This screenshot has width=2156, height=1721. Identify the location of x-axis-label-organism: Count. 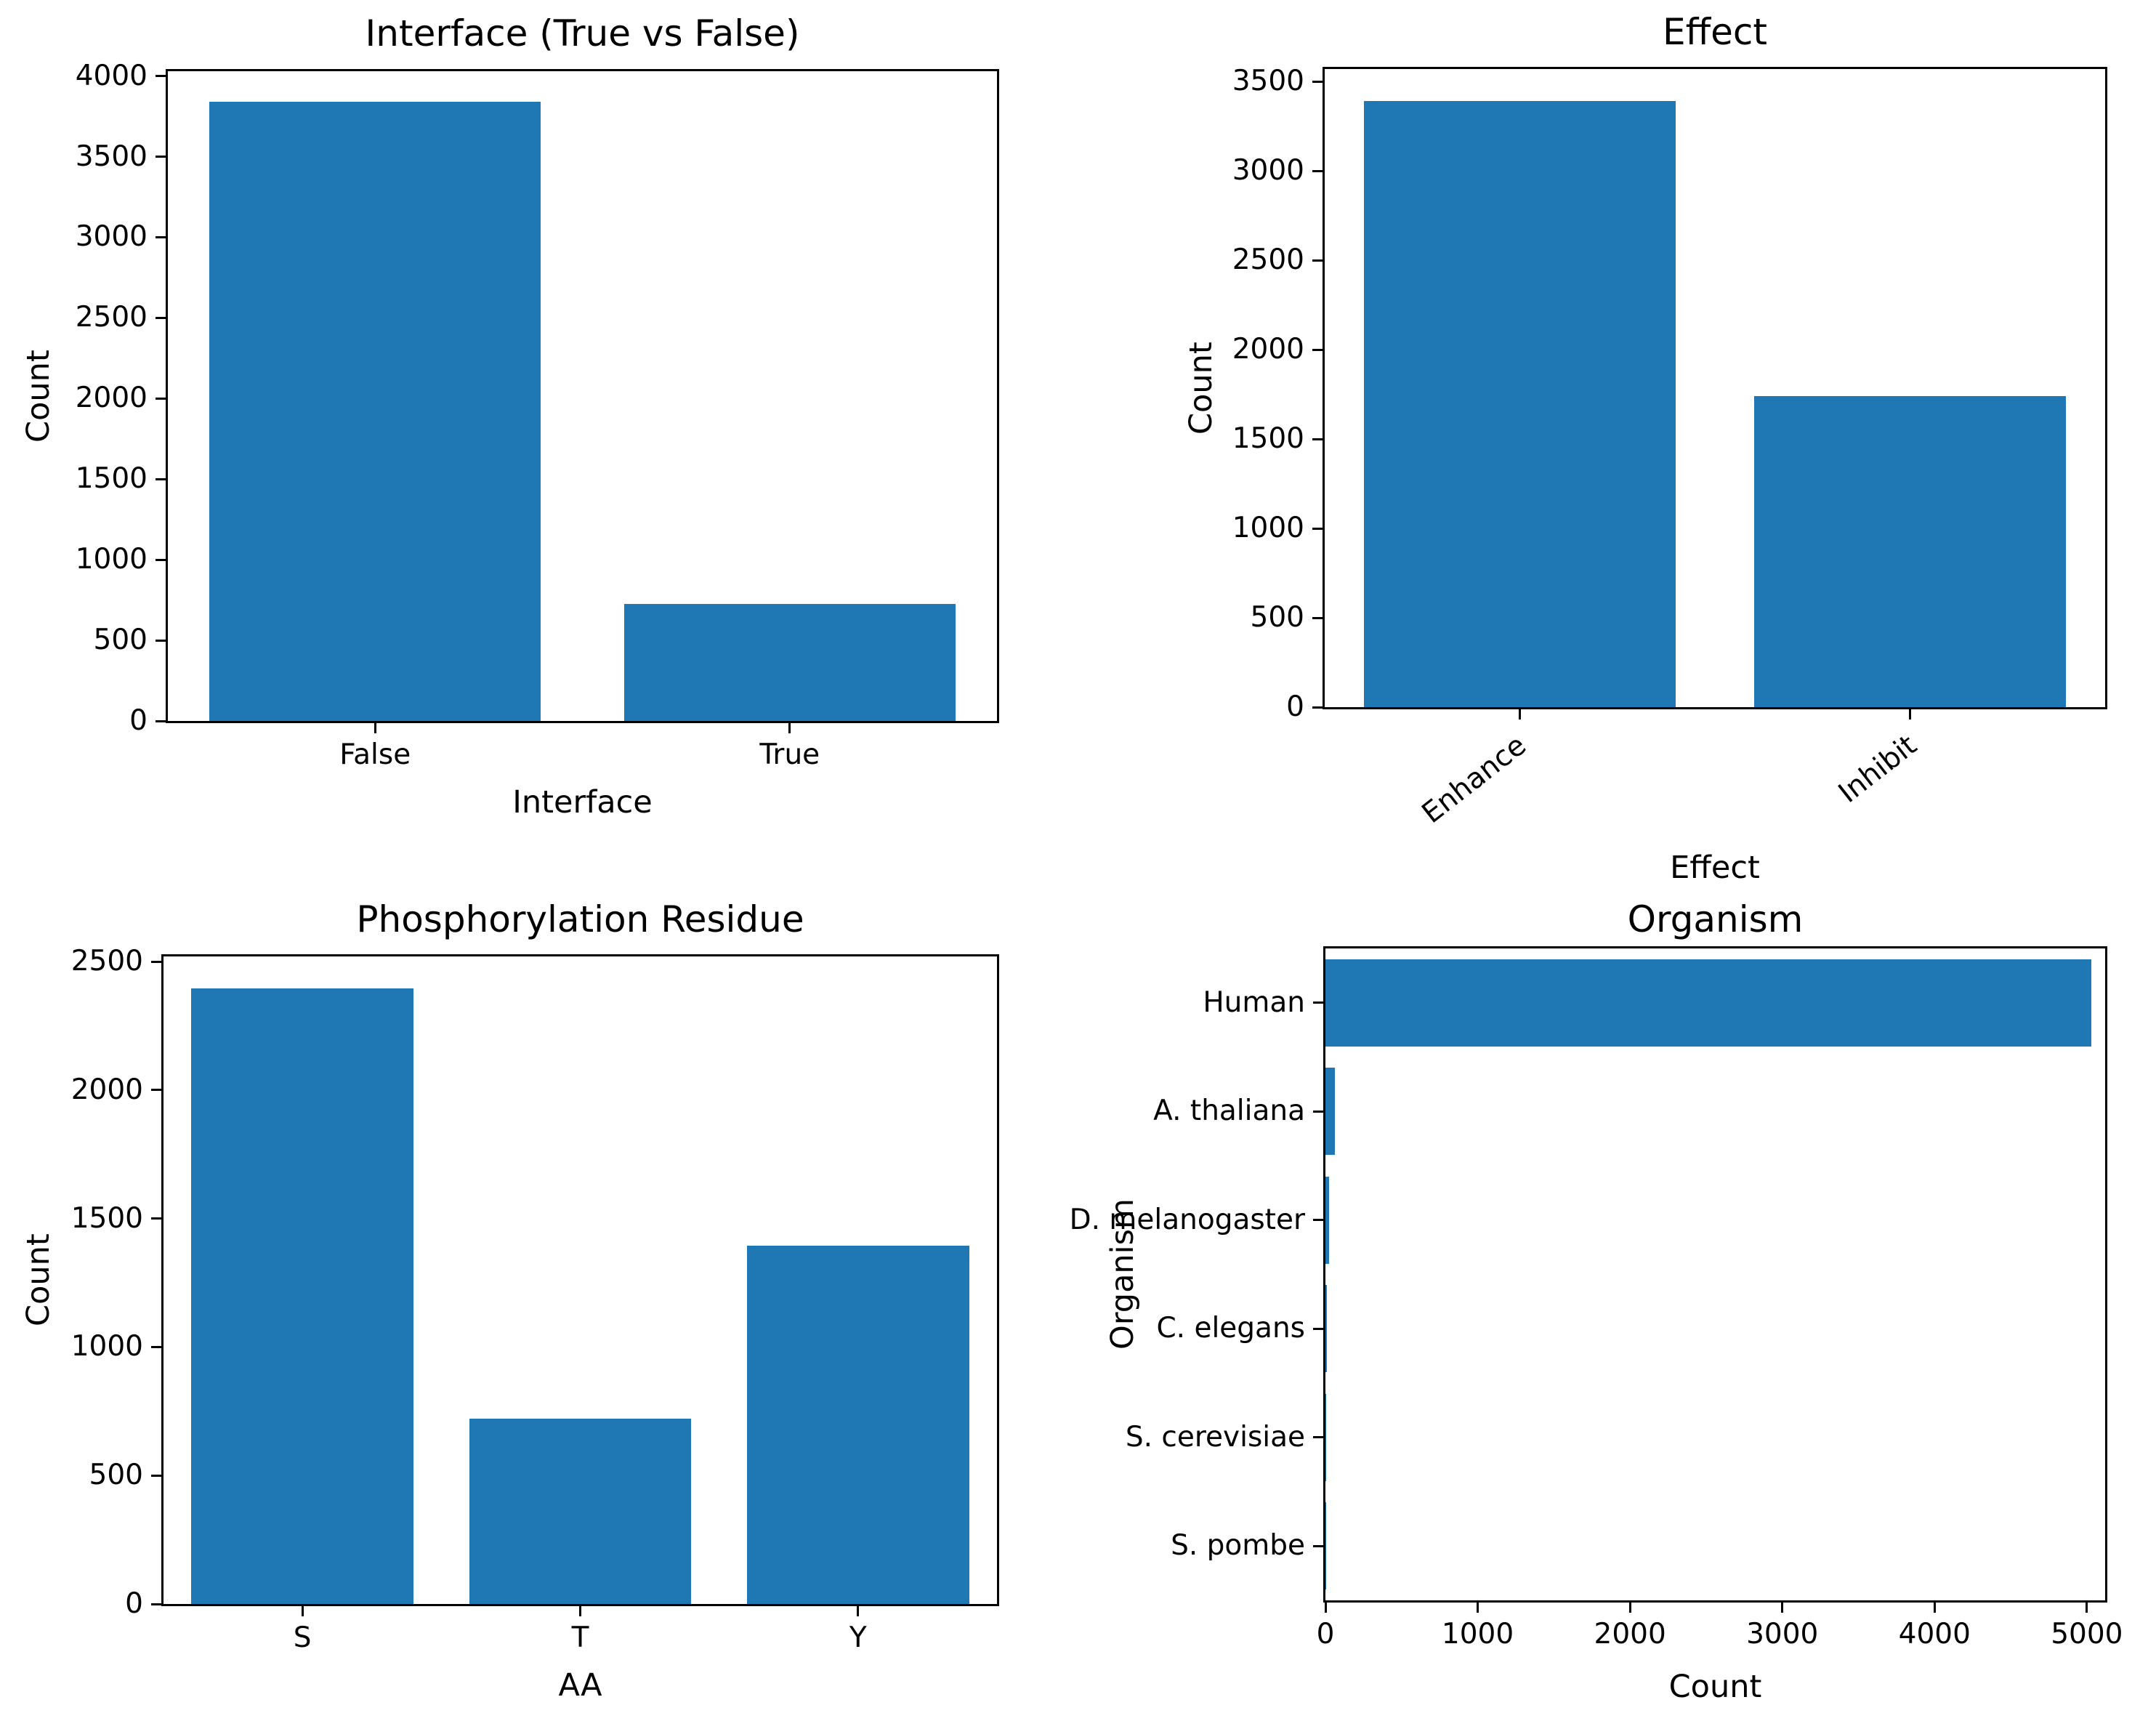
(1715, 1687).